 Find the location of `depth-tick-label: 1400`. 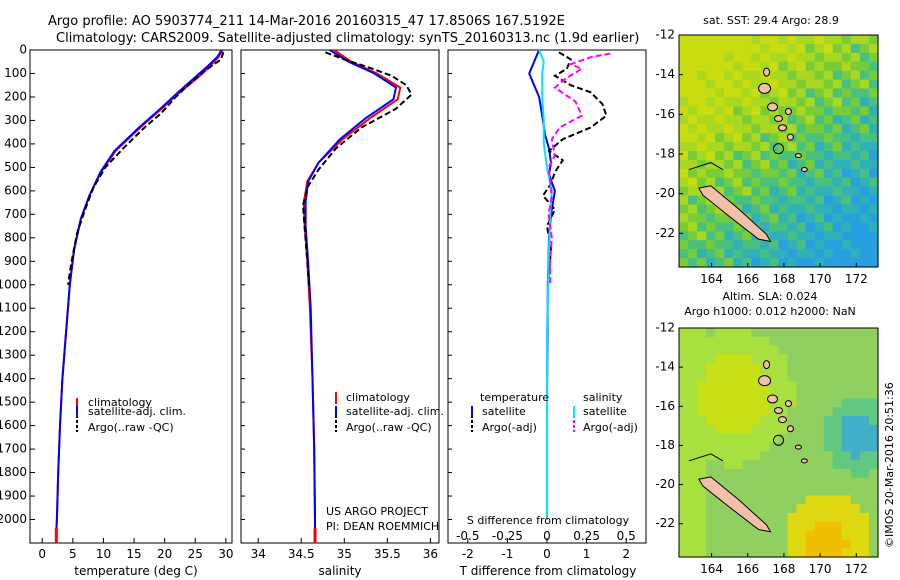

depth-tick-label: 1400 is located at coordinates (13, 378).